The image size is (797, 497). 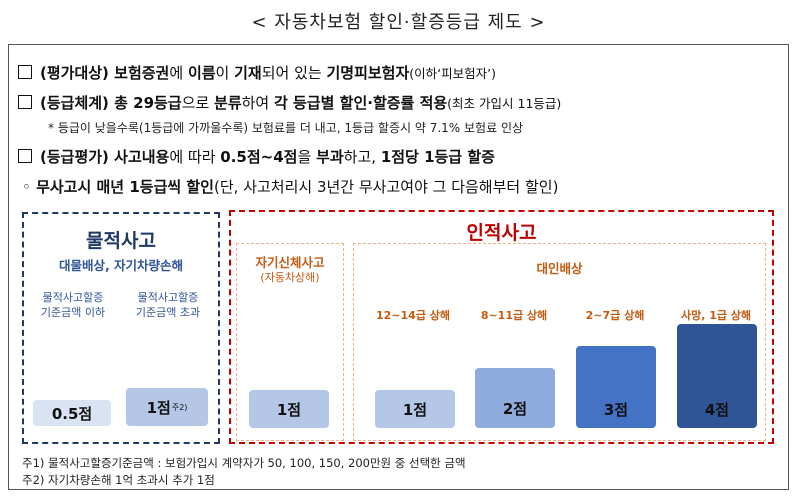 What do you see at coordinates (121, 265) in the screenshot?
I see `material-accident-subtitle: 대물배상, 자기차량손해` at bounding box center [121, 265].